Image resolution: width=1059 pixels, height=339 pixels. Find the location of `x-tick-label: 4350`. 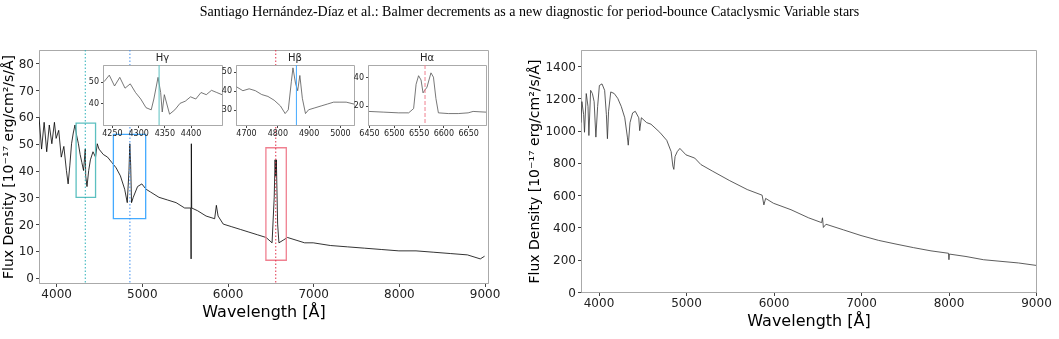

x-tick-label: 4350 is located at coordinates (165, 133).